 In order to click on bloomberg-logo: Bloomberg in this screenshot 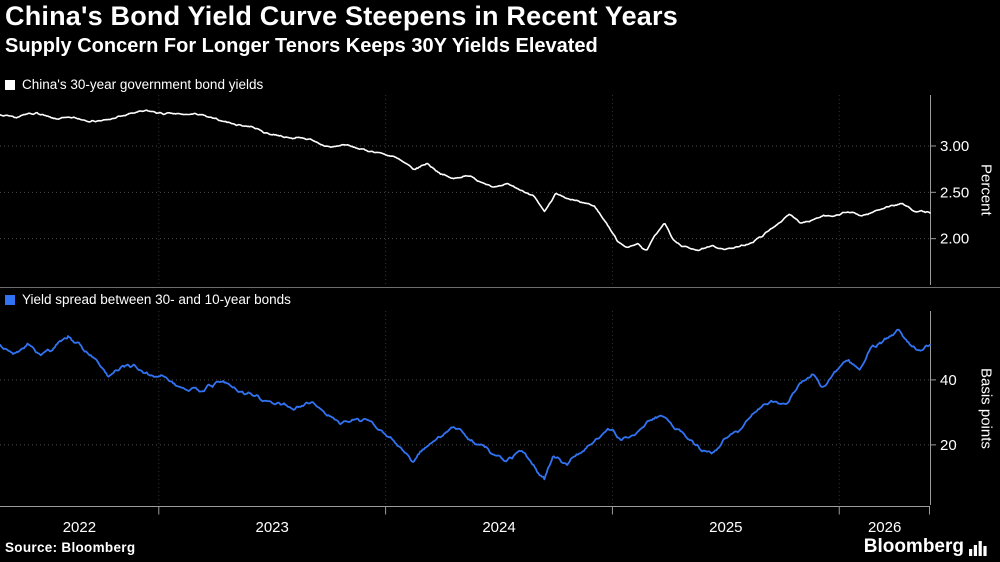, I will do `click(926, 546)`.